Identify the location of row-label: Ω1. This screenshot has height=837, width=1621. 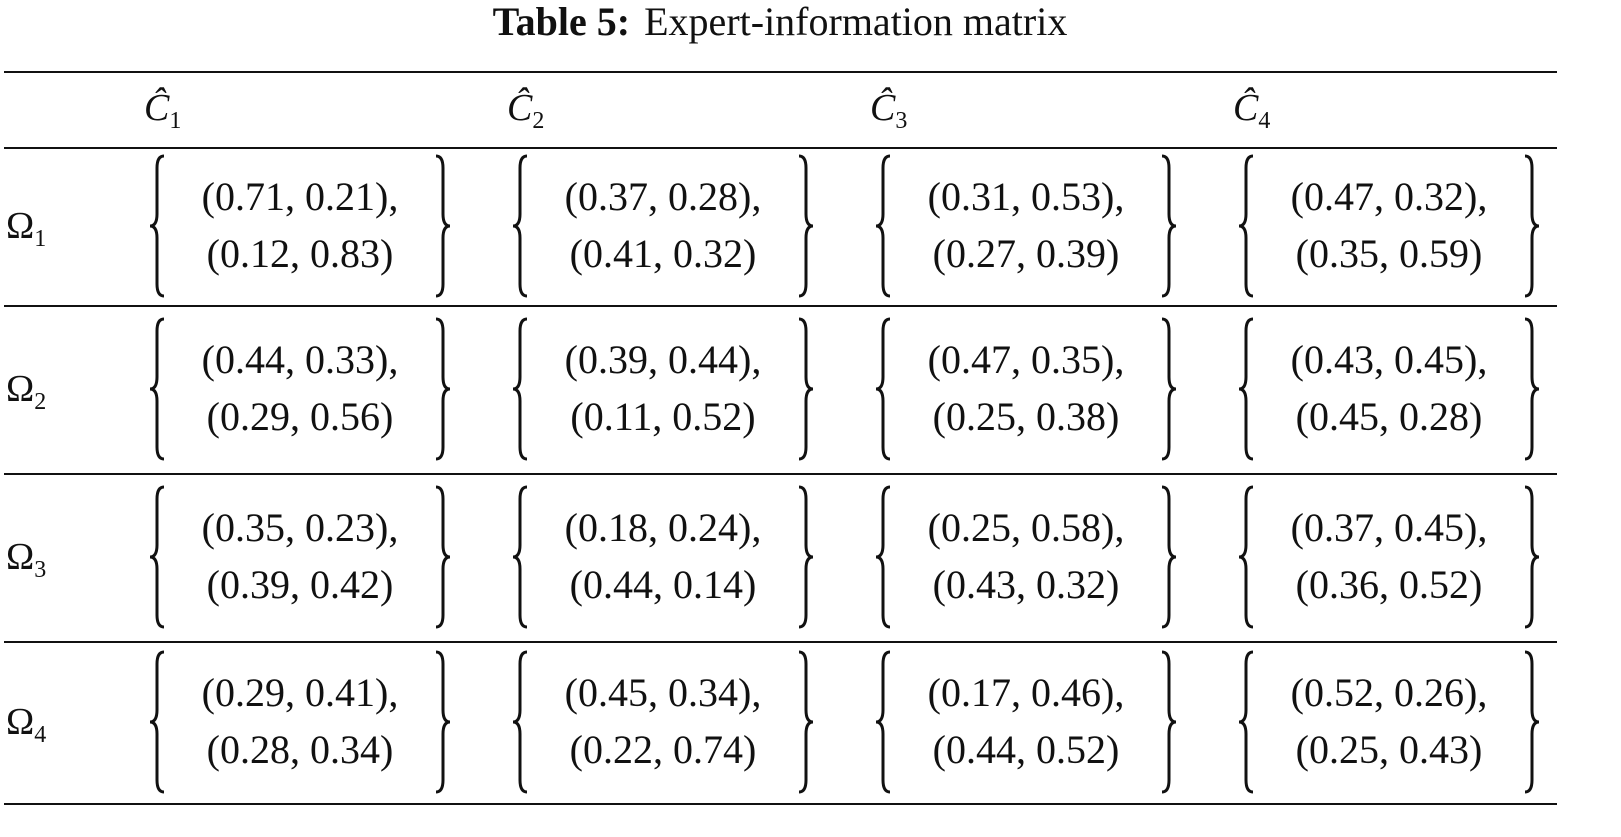
(26, 232).